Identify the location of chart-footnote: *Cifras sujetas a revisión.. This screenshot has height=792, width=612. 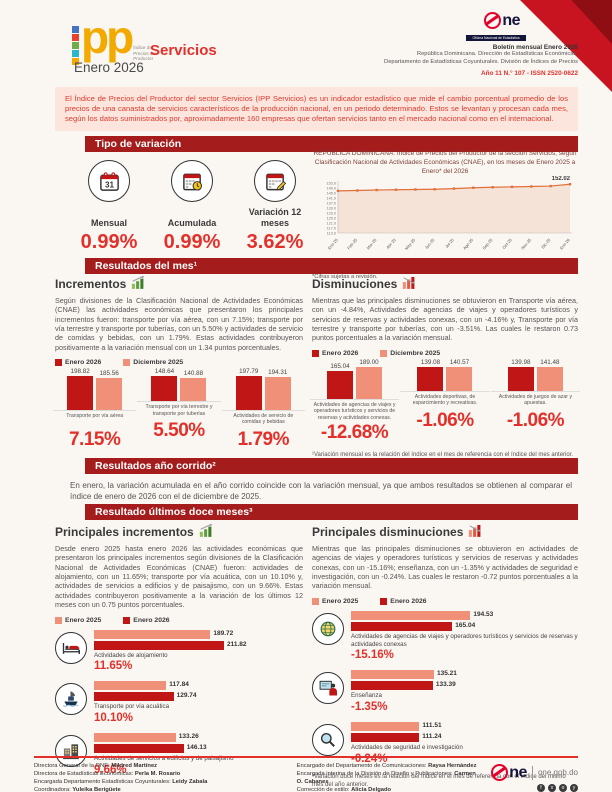
(345, 277).